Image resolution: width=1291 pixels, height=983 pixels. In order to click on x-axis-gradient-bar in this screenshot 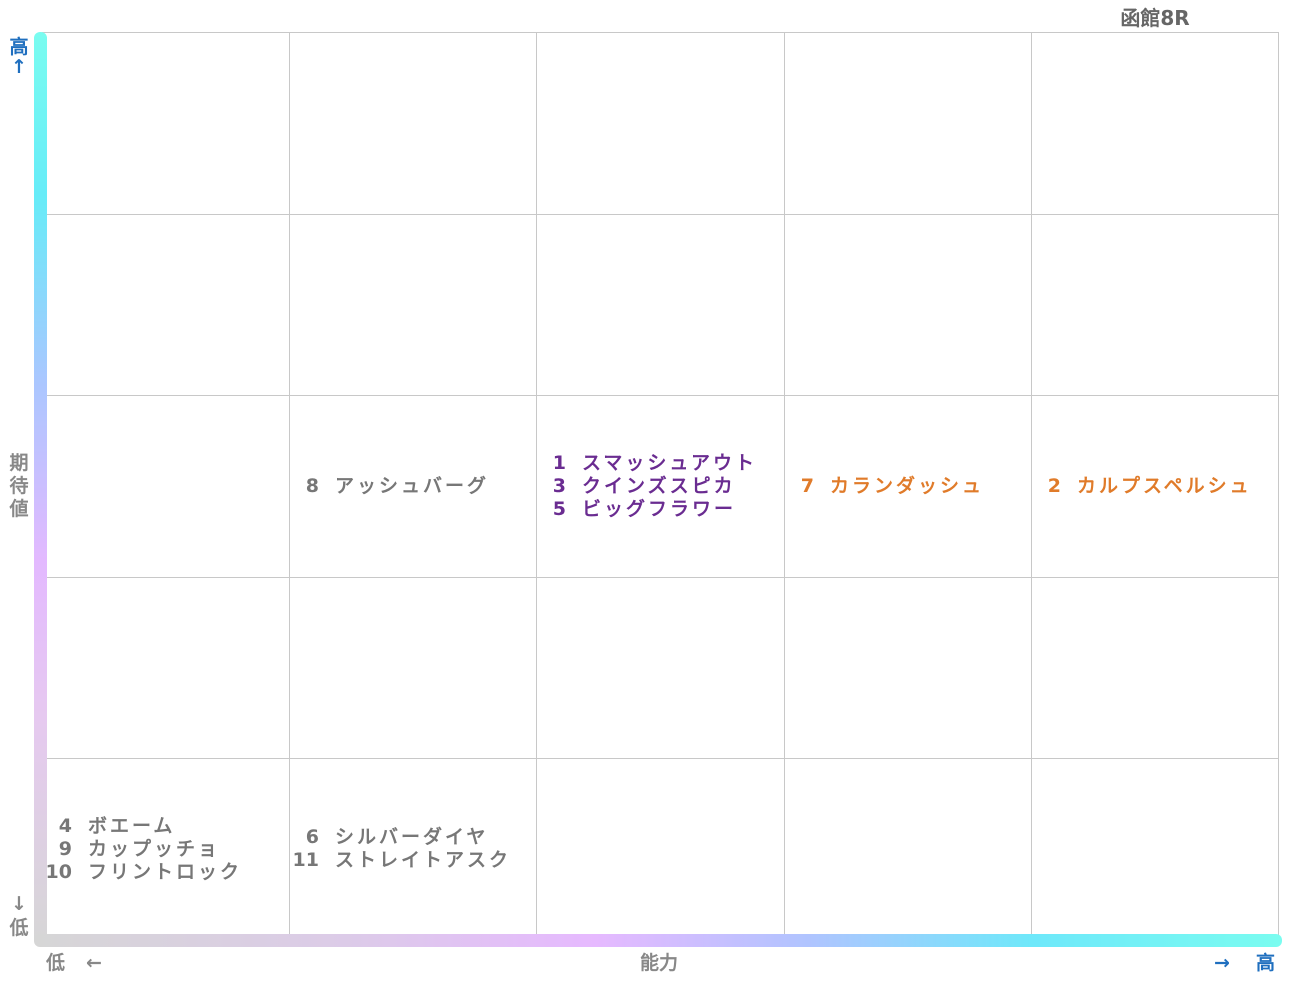, I will do `click(658, 940)`.